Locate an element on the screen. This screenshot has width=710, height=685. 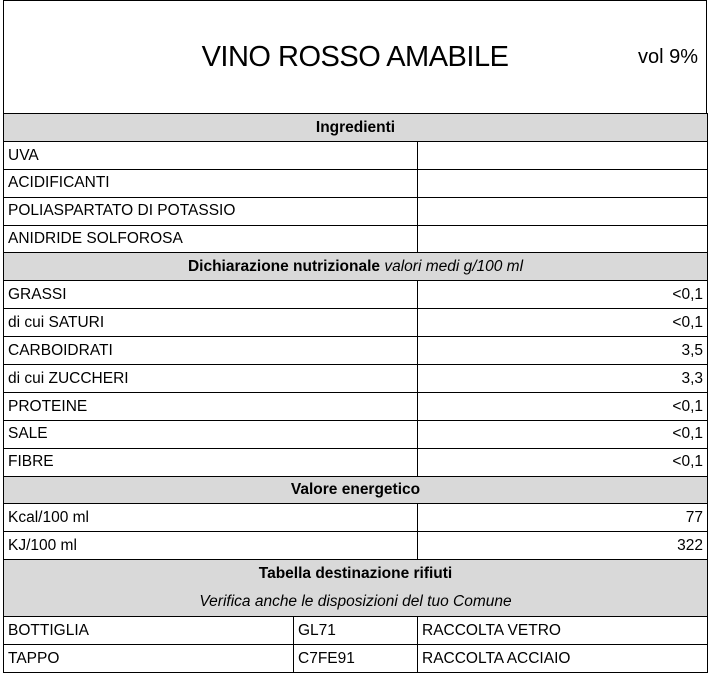
nutrition-row: di cui ZUCCHERI 3,3 is located at coordinates (356, 378).